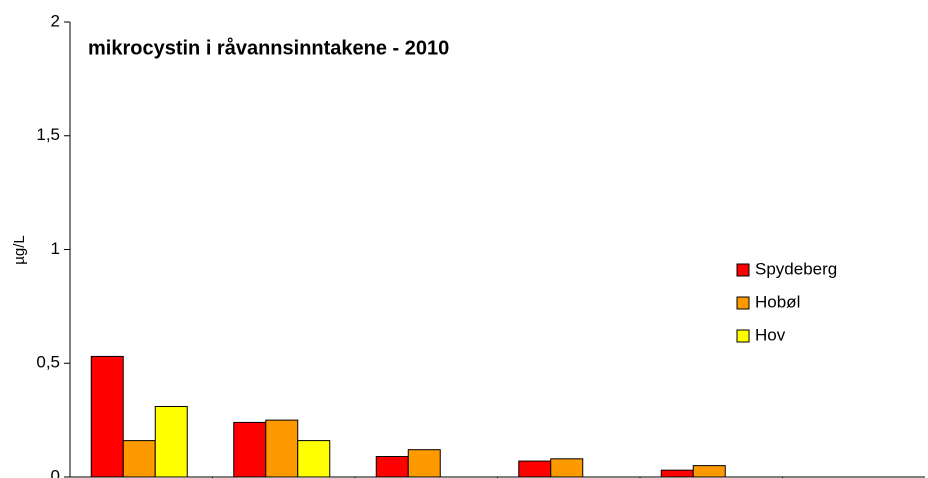  I want to click on y-tick-label: 1,5, so click(48, 134).